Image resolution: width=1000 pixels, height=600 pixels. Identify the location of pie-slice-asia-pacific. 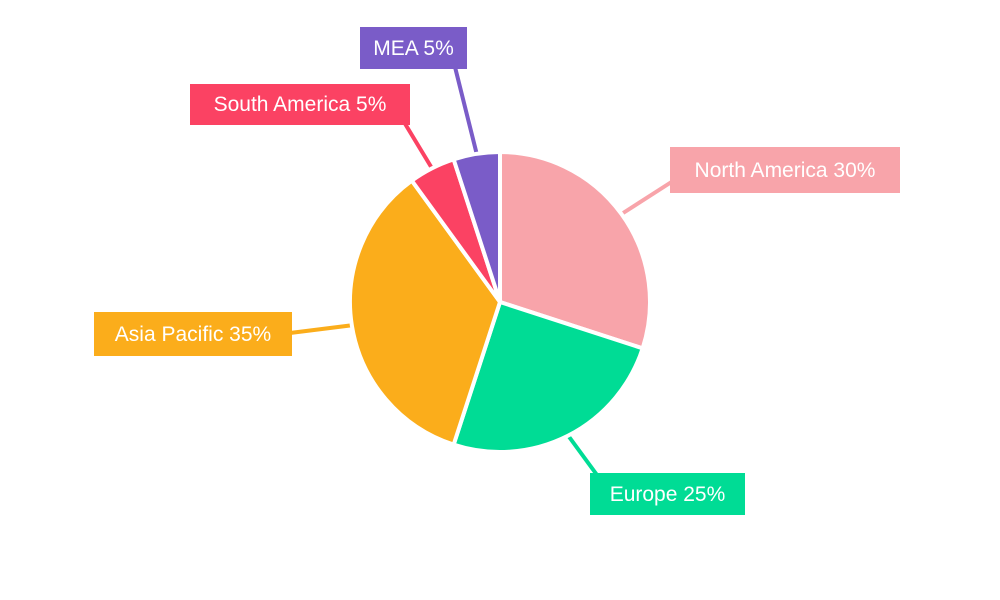
(425, 312).